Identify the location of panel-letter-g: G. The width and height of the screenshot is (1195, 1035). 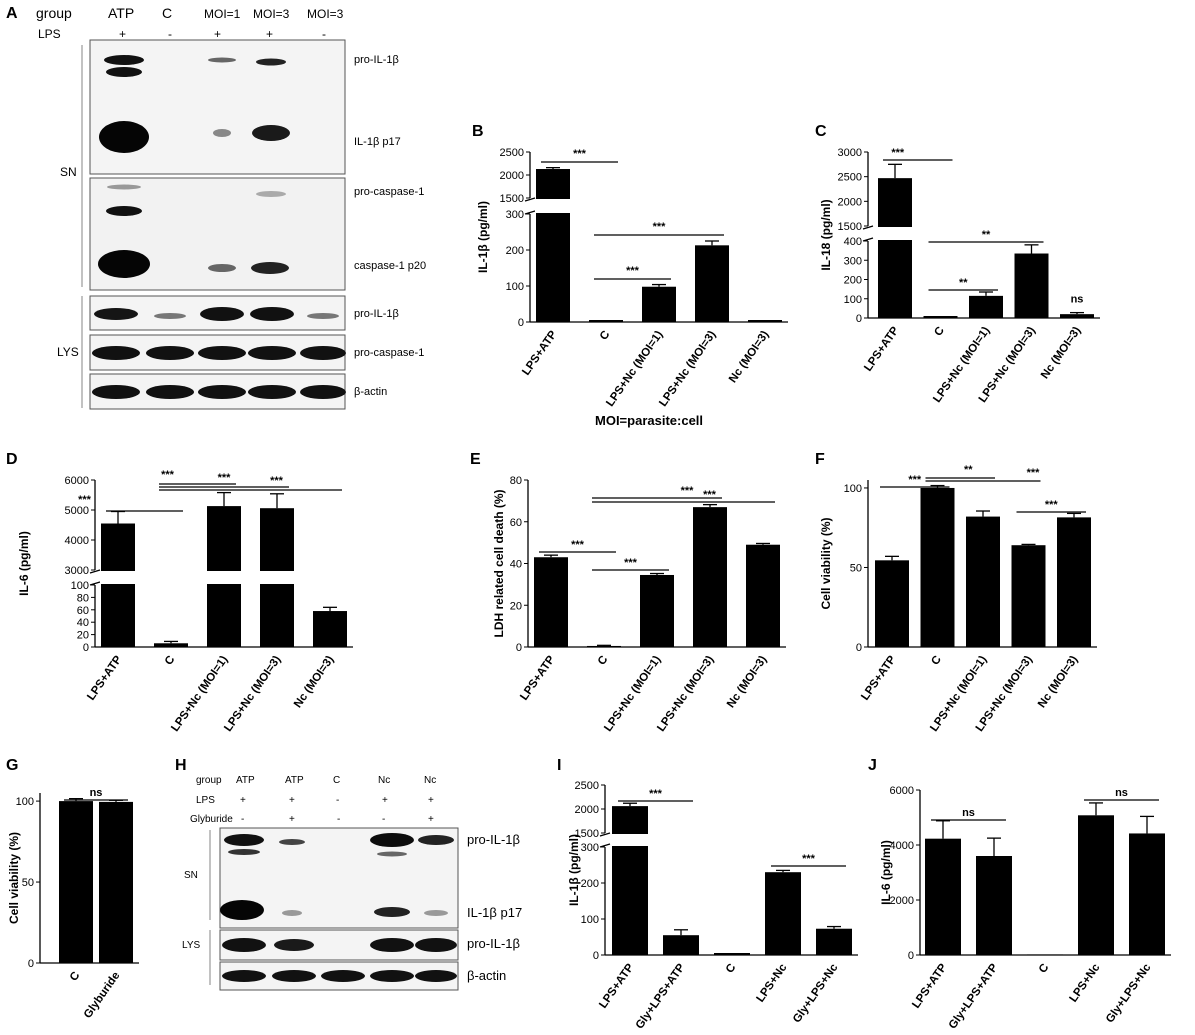
(12, 765).